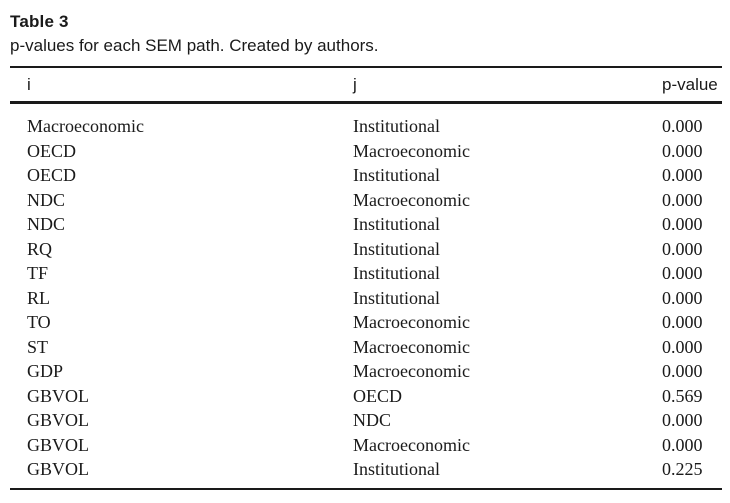 The width and height of the screenshot is (730, 503). Describe the element at coordinates (366, 67) in the screenshot. I see `top-rule` at that location.